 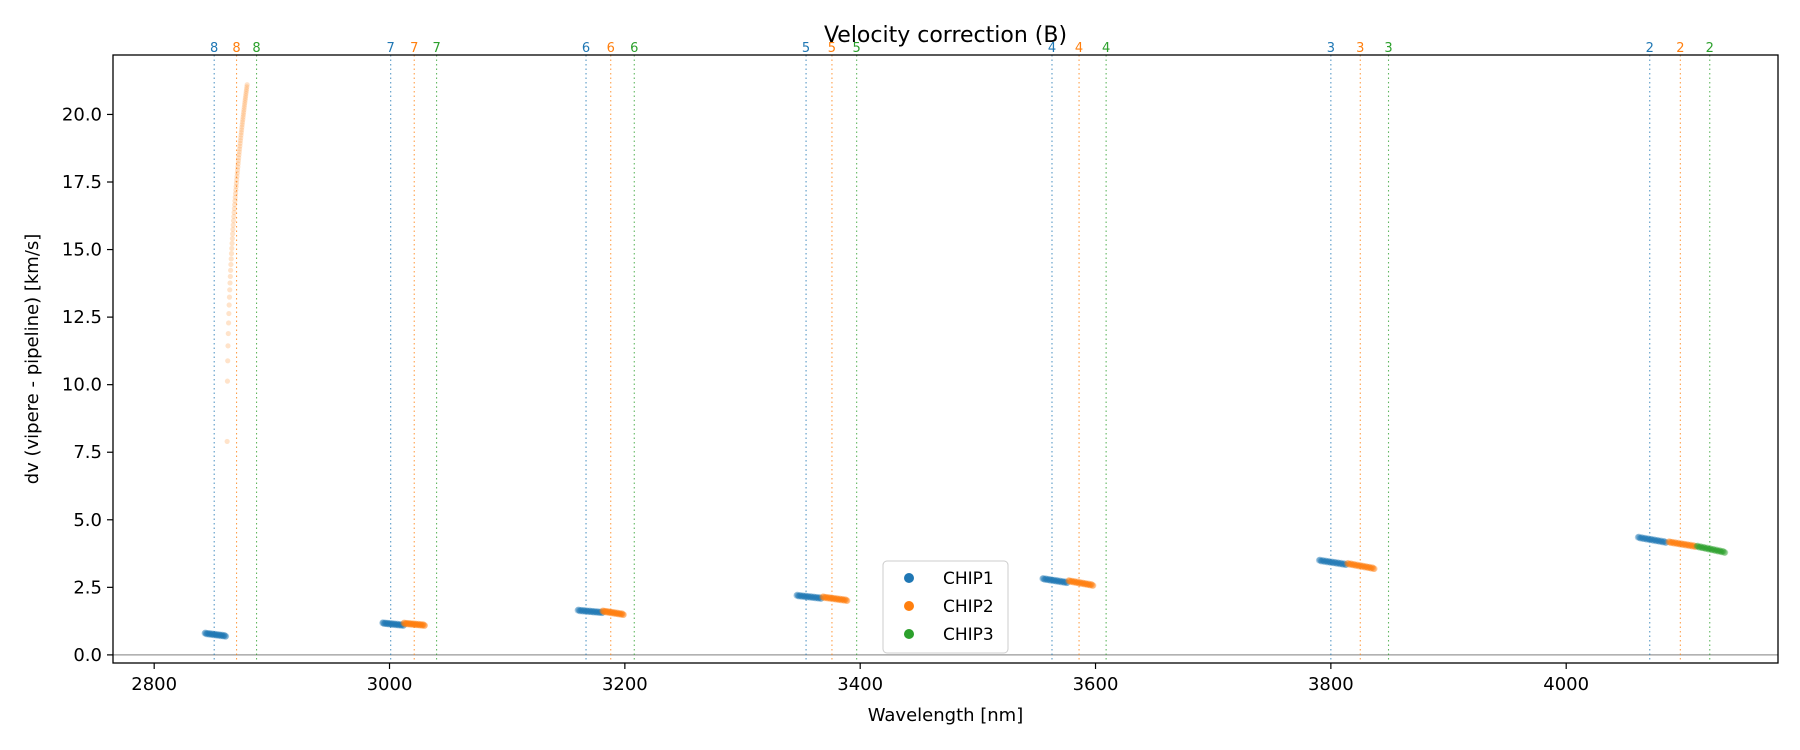 I want to click on order-label: 6, so click(x=586, y=48).